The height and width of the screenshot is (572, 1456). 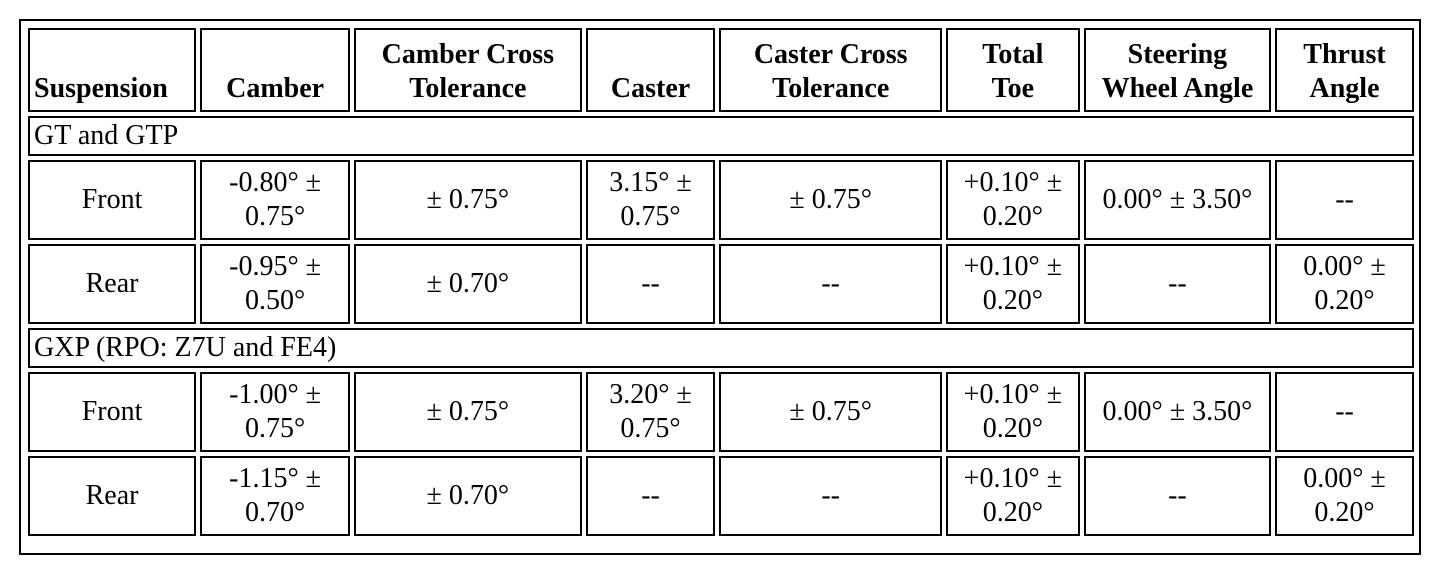 I want to click on header-caster-cross-tolerance: Caster Cross Tolerance, so click(x=830, y=70).